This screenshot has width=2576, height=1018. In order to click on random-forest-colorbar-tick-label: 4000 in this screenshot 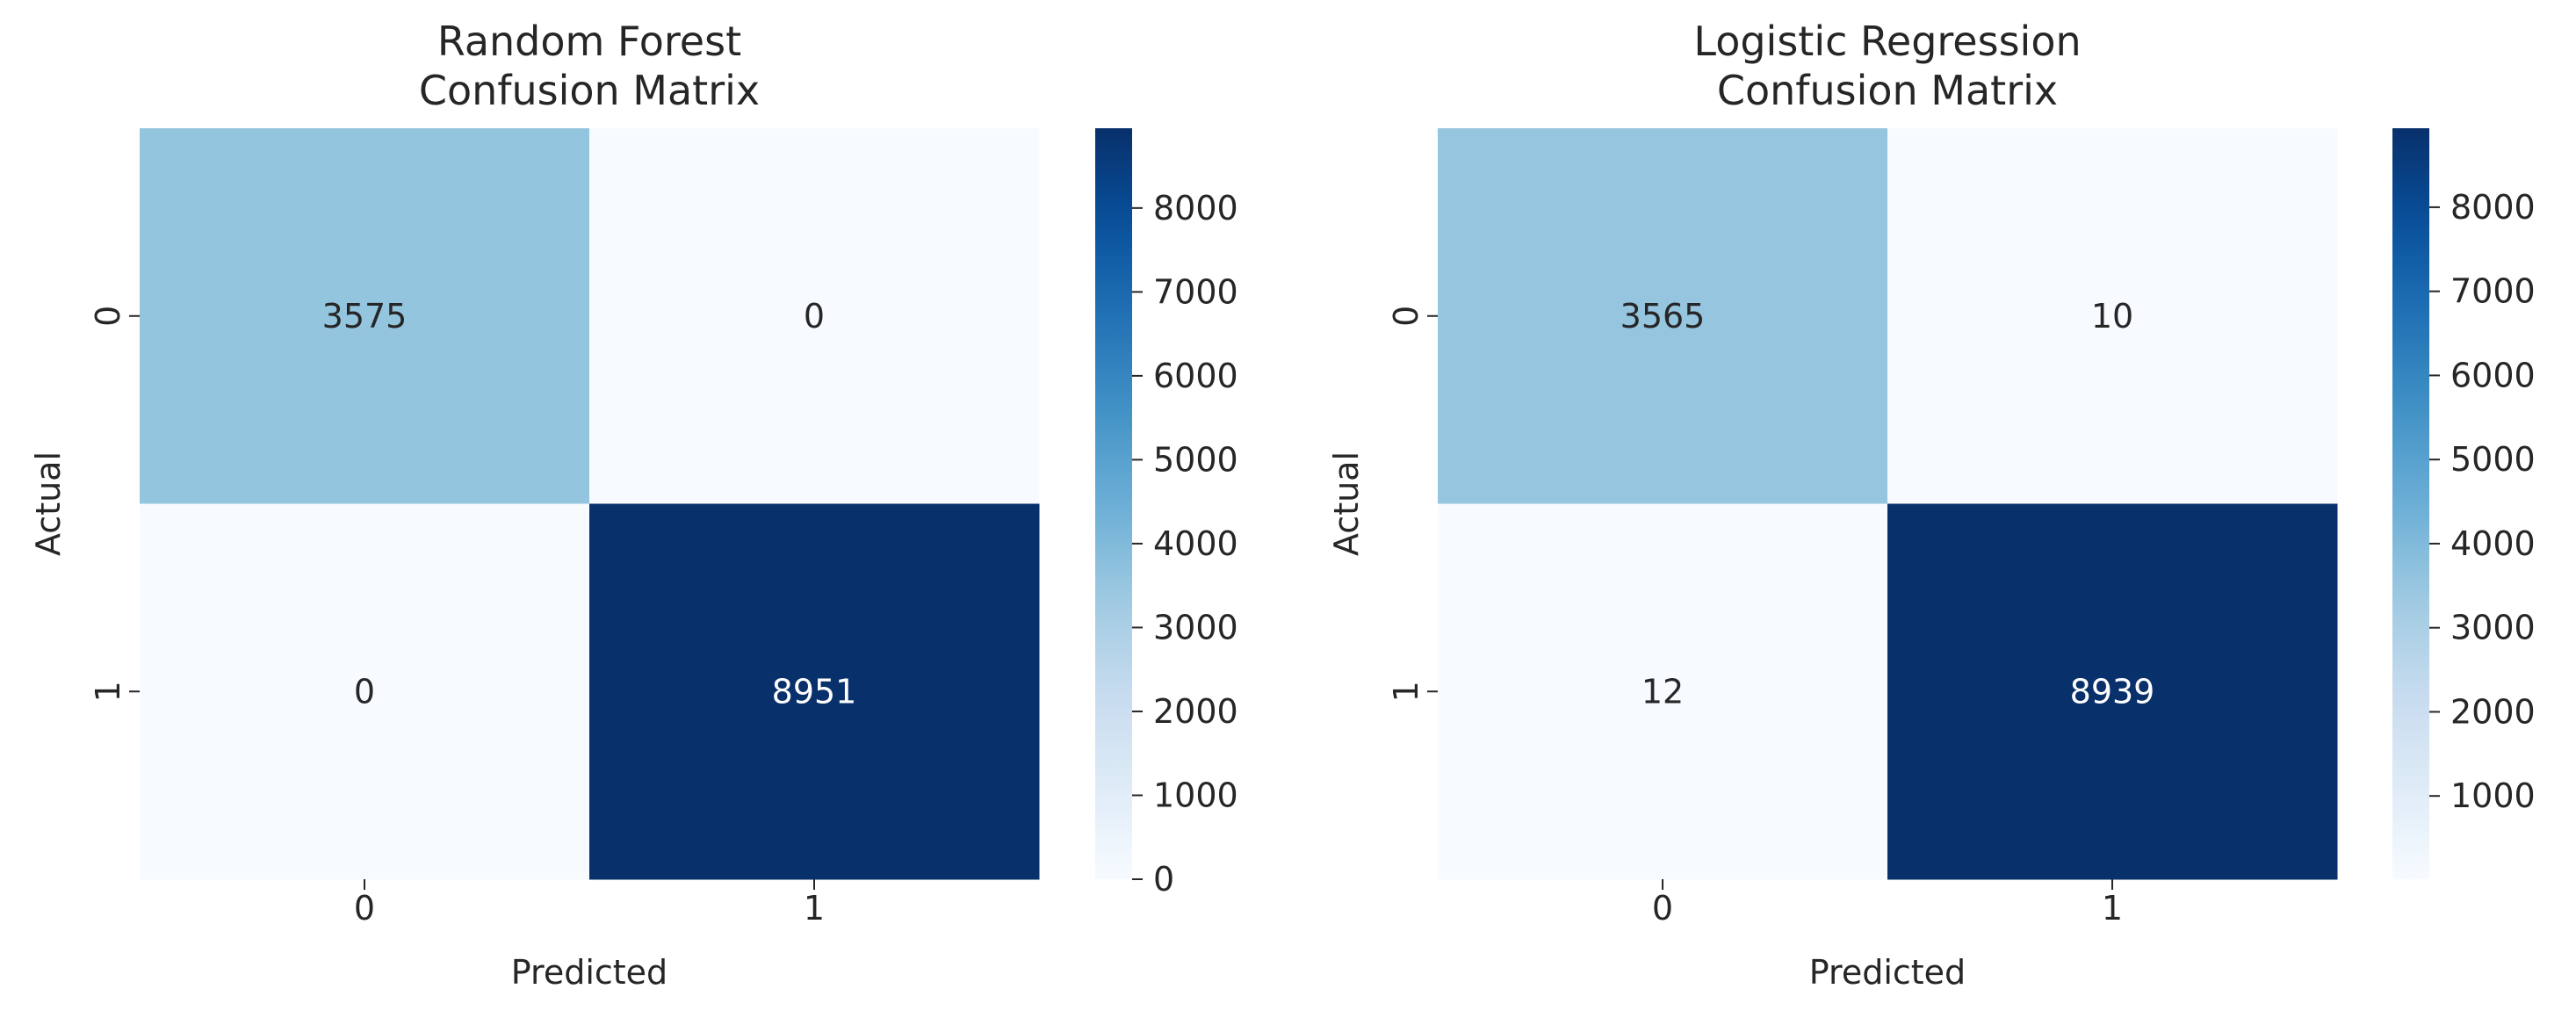, I will do `click(1195, 543)`.